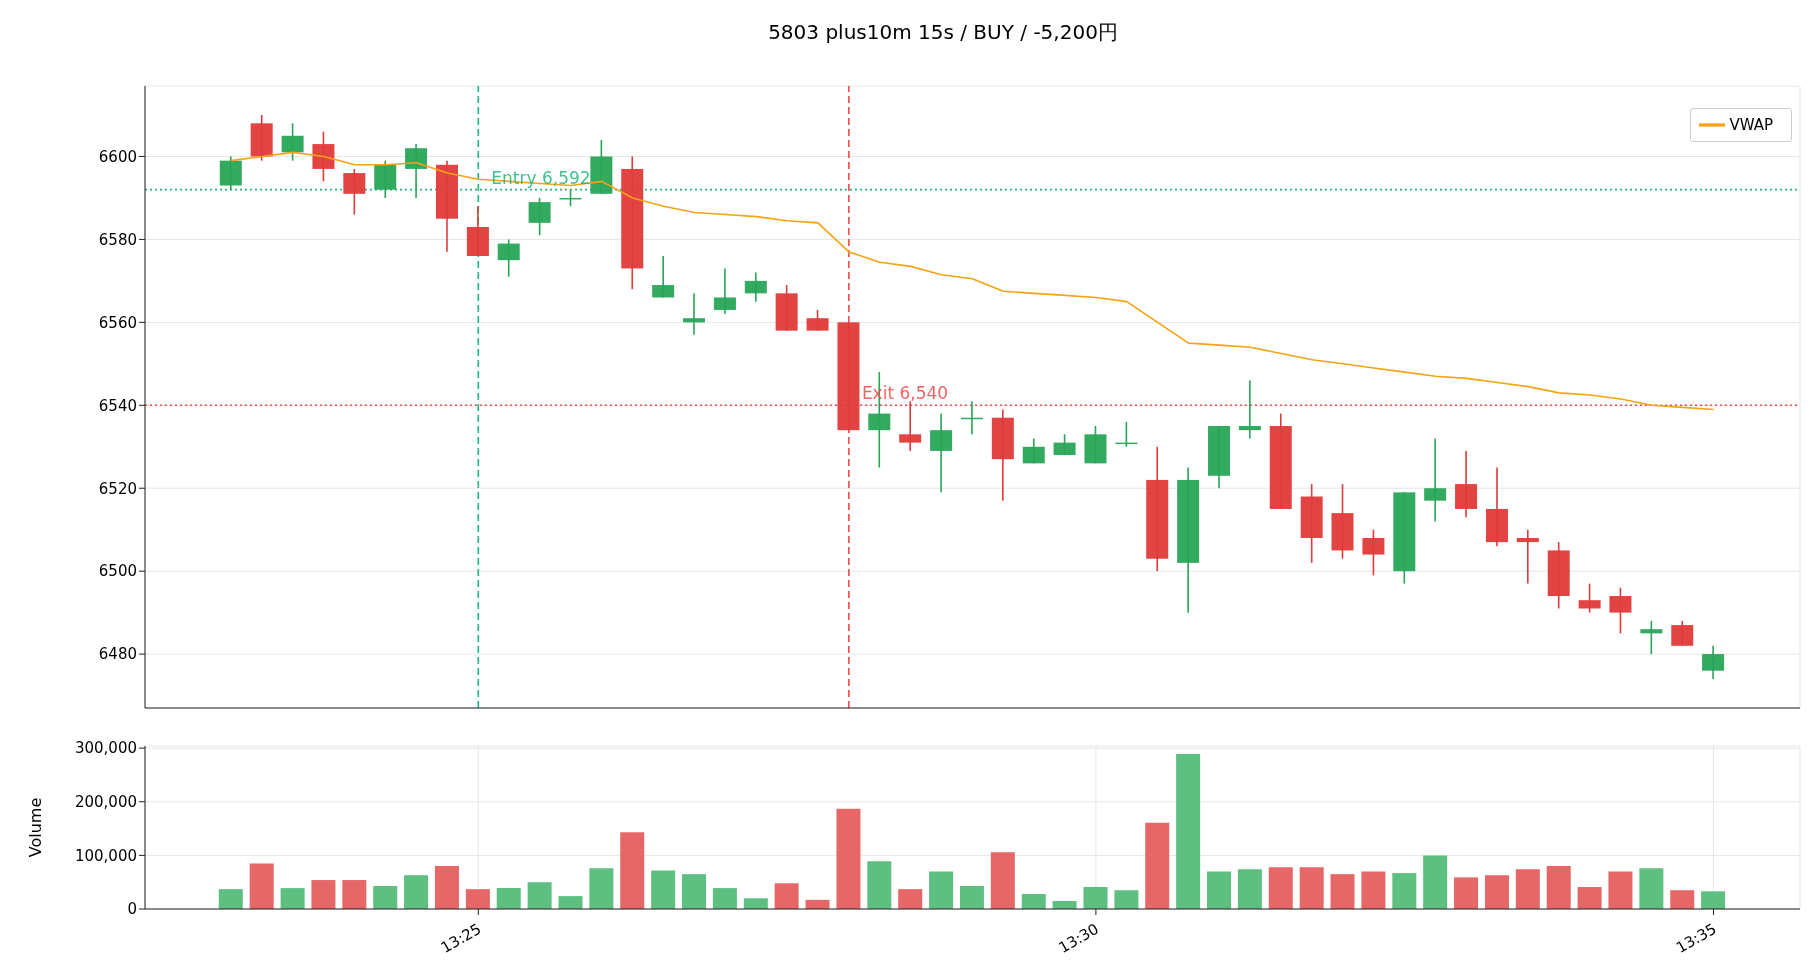  I want to click on y-tick-label: 6580, so click(117, 239).